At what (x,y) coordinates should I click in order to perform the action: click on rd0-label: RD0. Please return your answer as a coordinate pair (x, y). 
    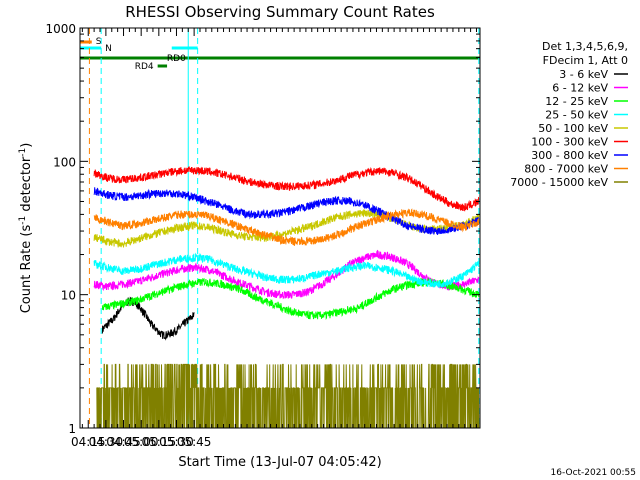
    Looking at the image, I should click on (176, 59).